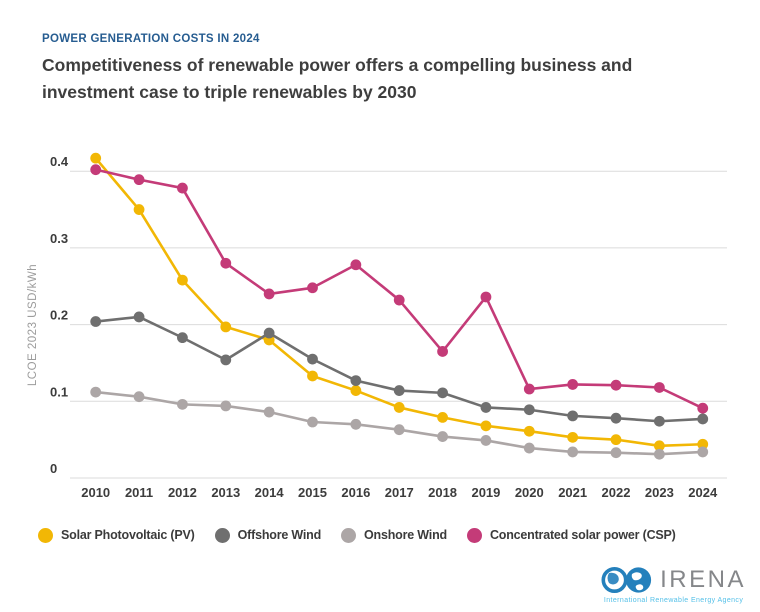  Describe the element at coordinates (573, 452) in the screenshot. I see `data-point-onshore-wind-2021` at that location.